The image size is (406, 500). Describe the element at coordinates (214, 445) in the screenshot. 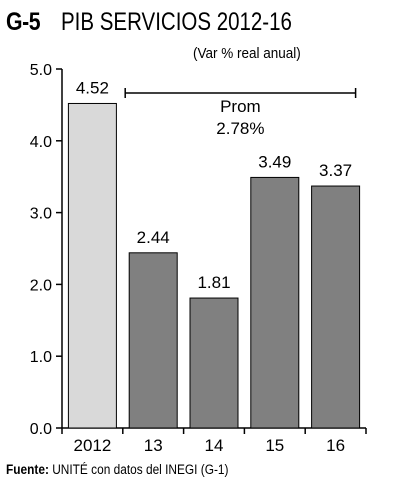

I see `x-tick-label: 14` at that location.